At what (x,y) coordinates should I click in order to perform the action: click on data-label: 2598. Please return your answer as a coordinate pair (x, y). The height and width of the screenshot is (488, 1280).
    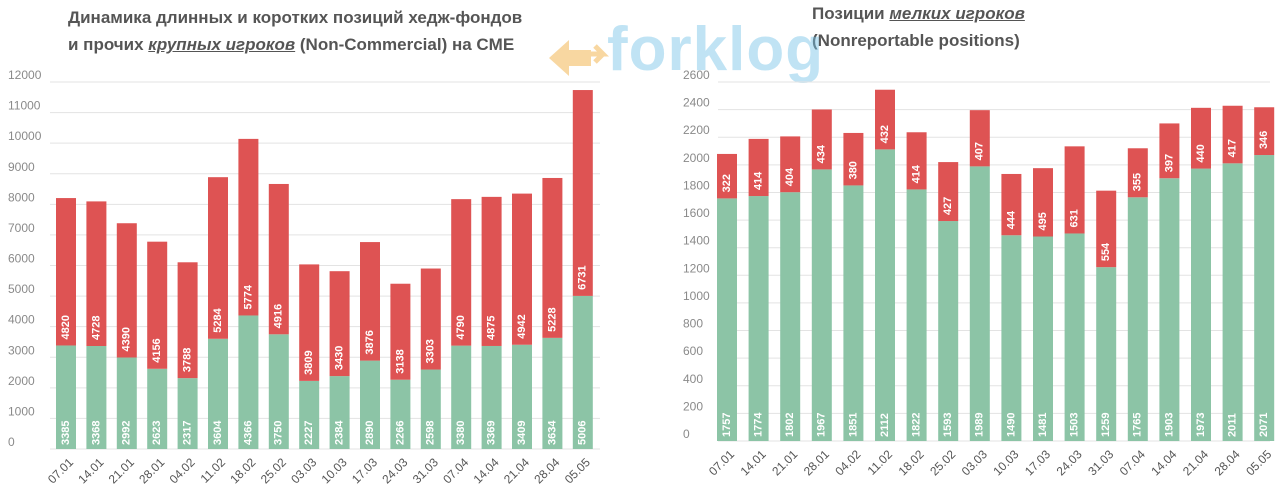
    Looking at the image, I should click on (431, 433).